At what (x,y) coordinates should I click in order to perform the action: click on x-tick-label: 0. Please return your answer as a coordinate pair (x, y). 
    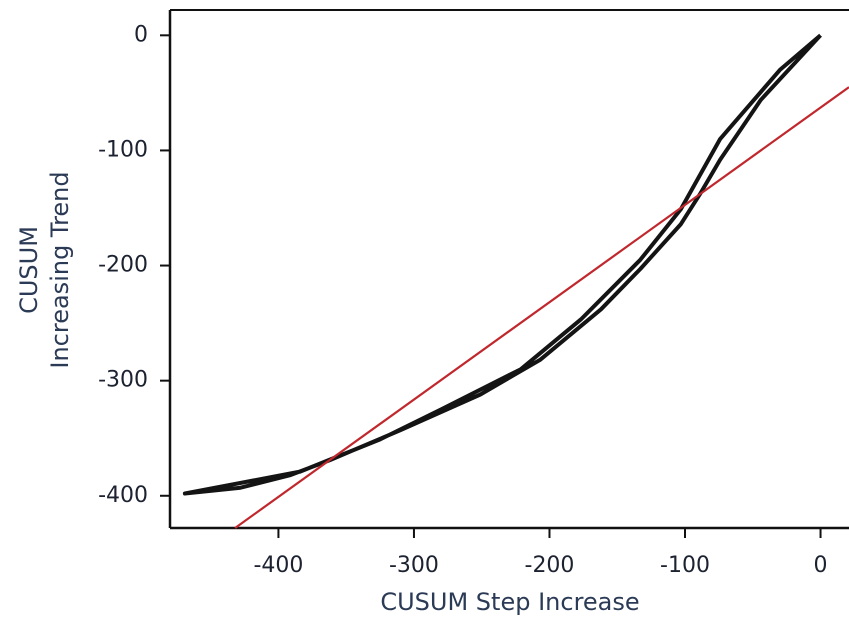
    Looking at the image, I should click on (821, 565).